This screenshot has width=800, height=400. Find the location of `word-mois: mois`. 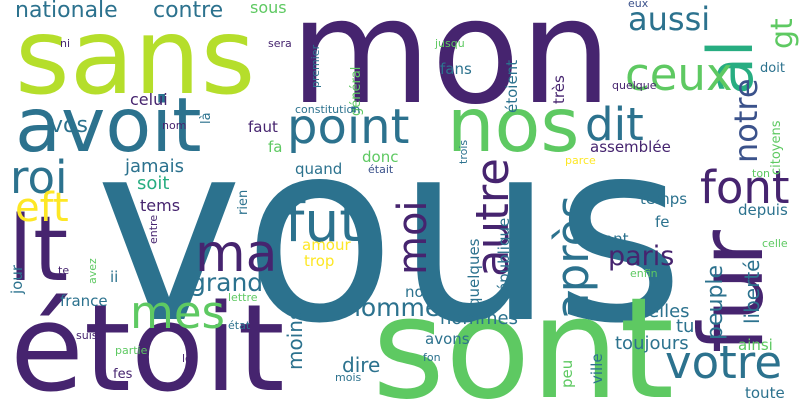

word-mois: mois is located at coordinates (348, 377).